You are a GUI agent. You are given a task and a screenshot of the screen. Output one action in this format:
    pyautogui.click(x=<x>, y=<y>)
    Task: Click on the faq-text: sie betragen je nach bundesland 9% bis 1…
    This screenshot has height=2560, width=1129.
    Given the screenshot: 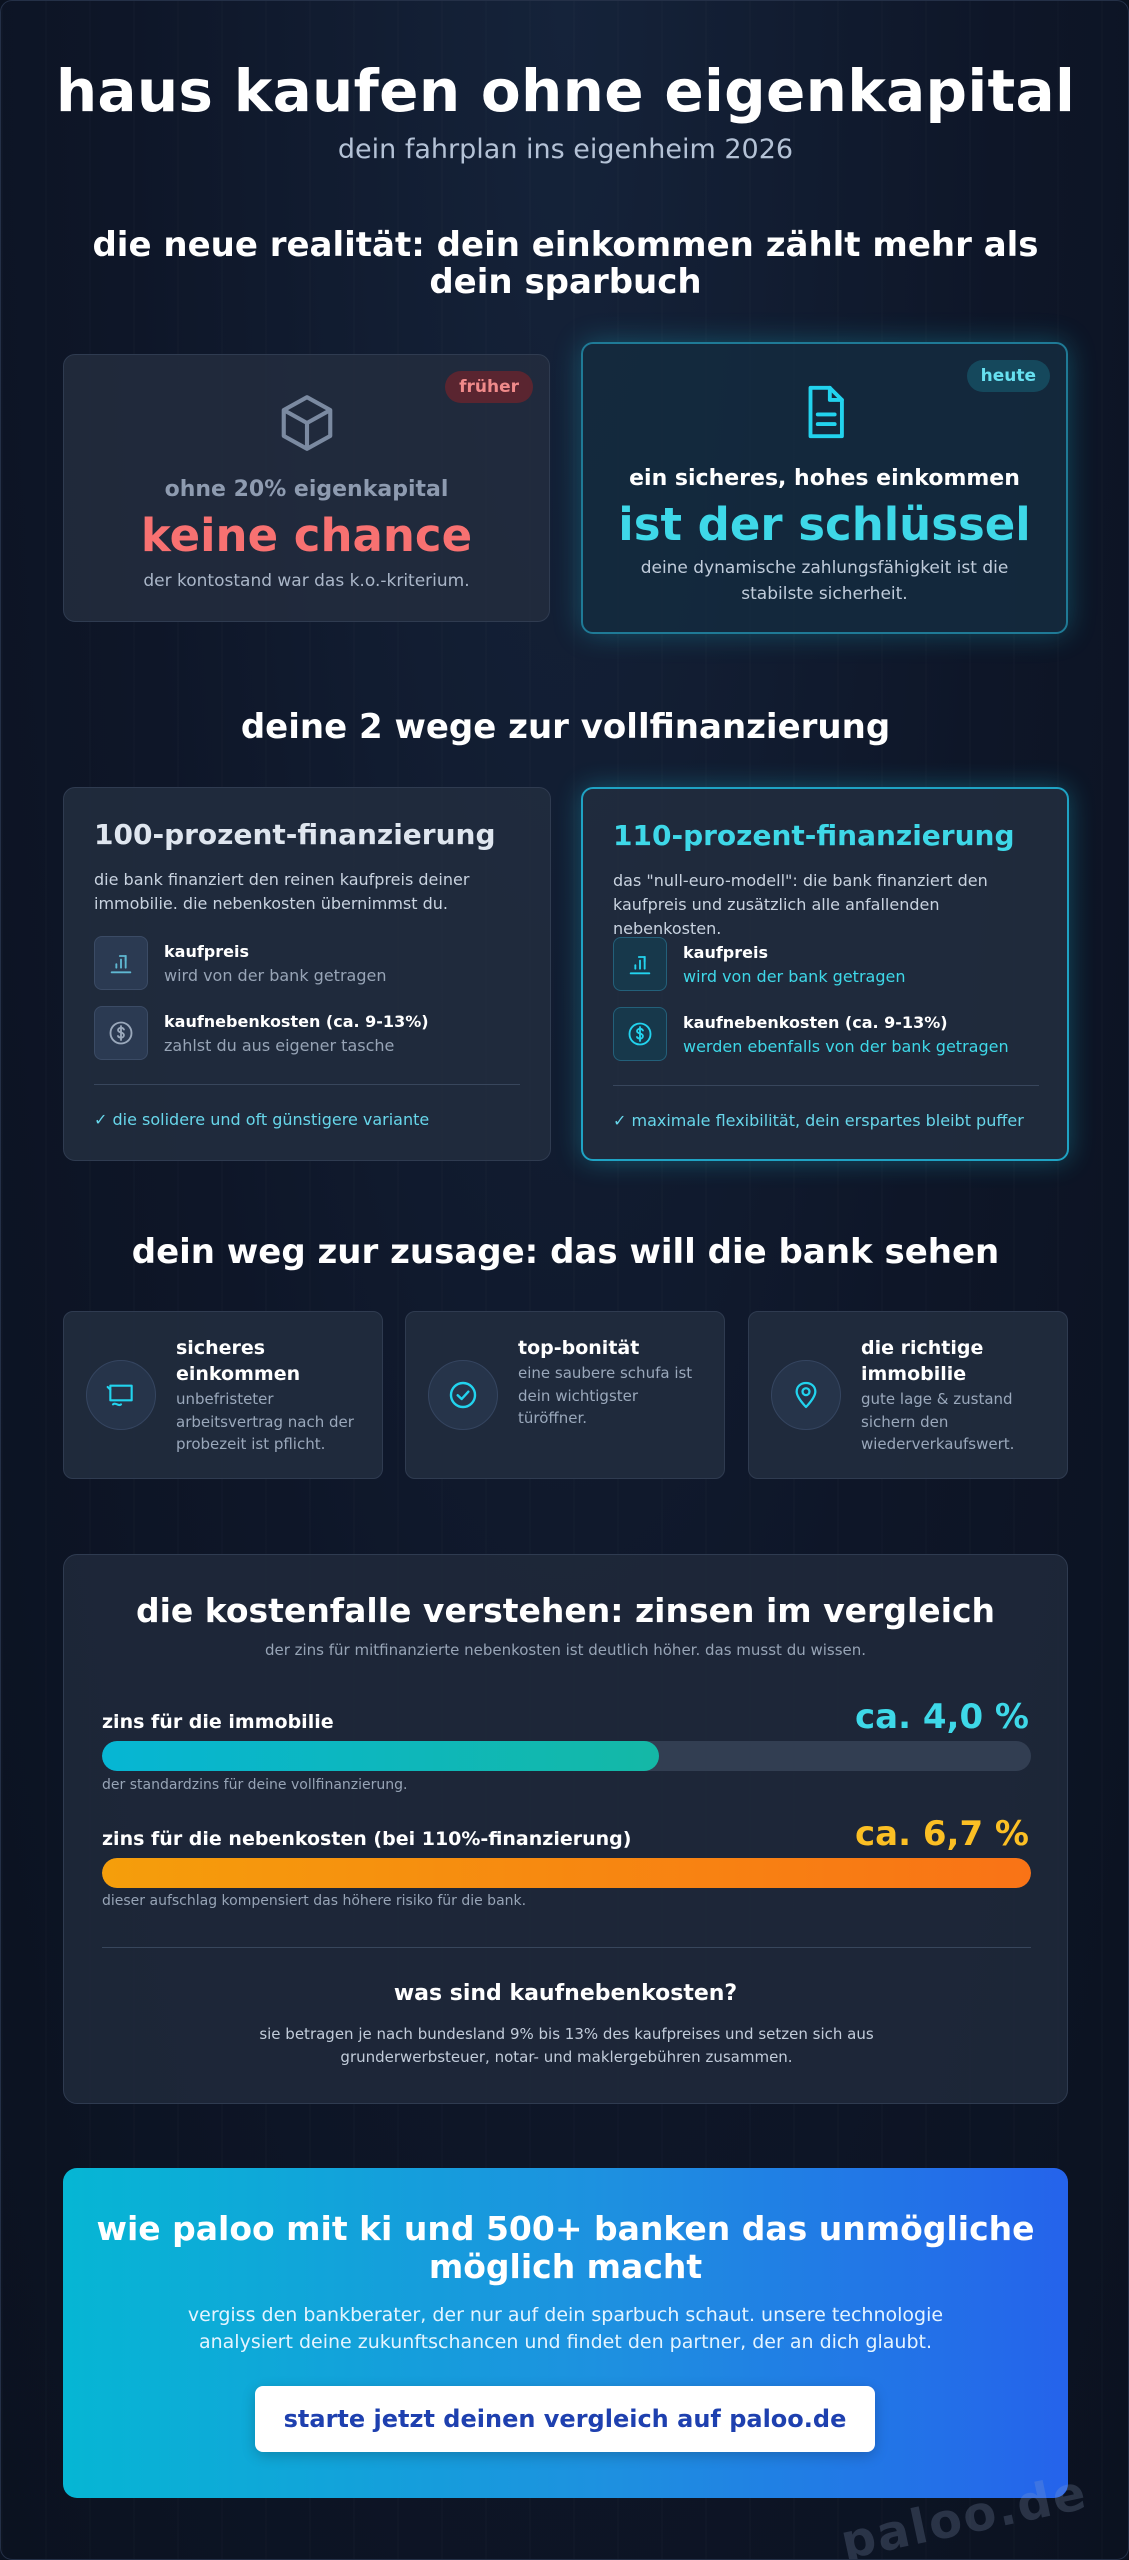 What is the action you would take?
    pyautogui.click(x=566, y=2046)
    